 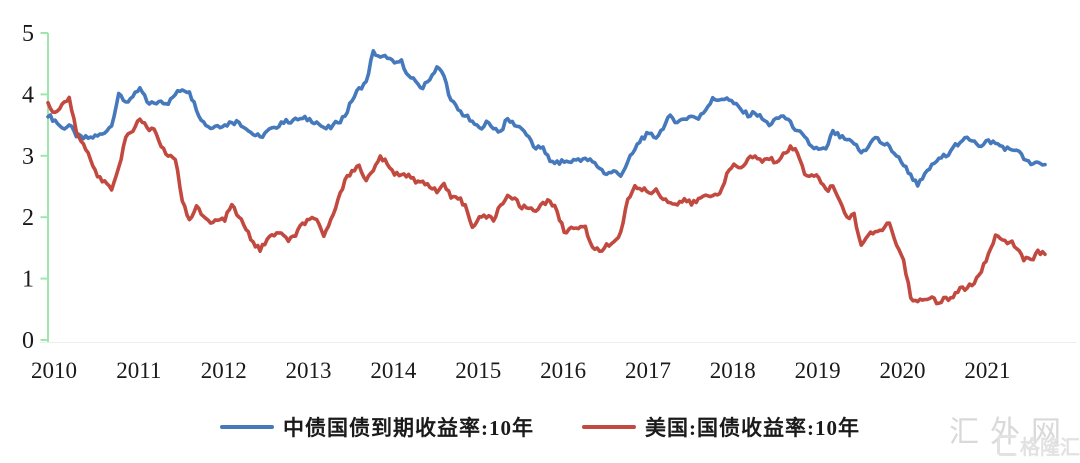 What do you see at coordinates (28, 157) in the screenshot?
I see `y-tick-label: 3` at bounding box center [28, 157].